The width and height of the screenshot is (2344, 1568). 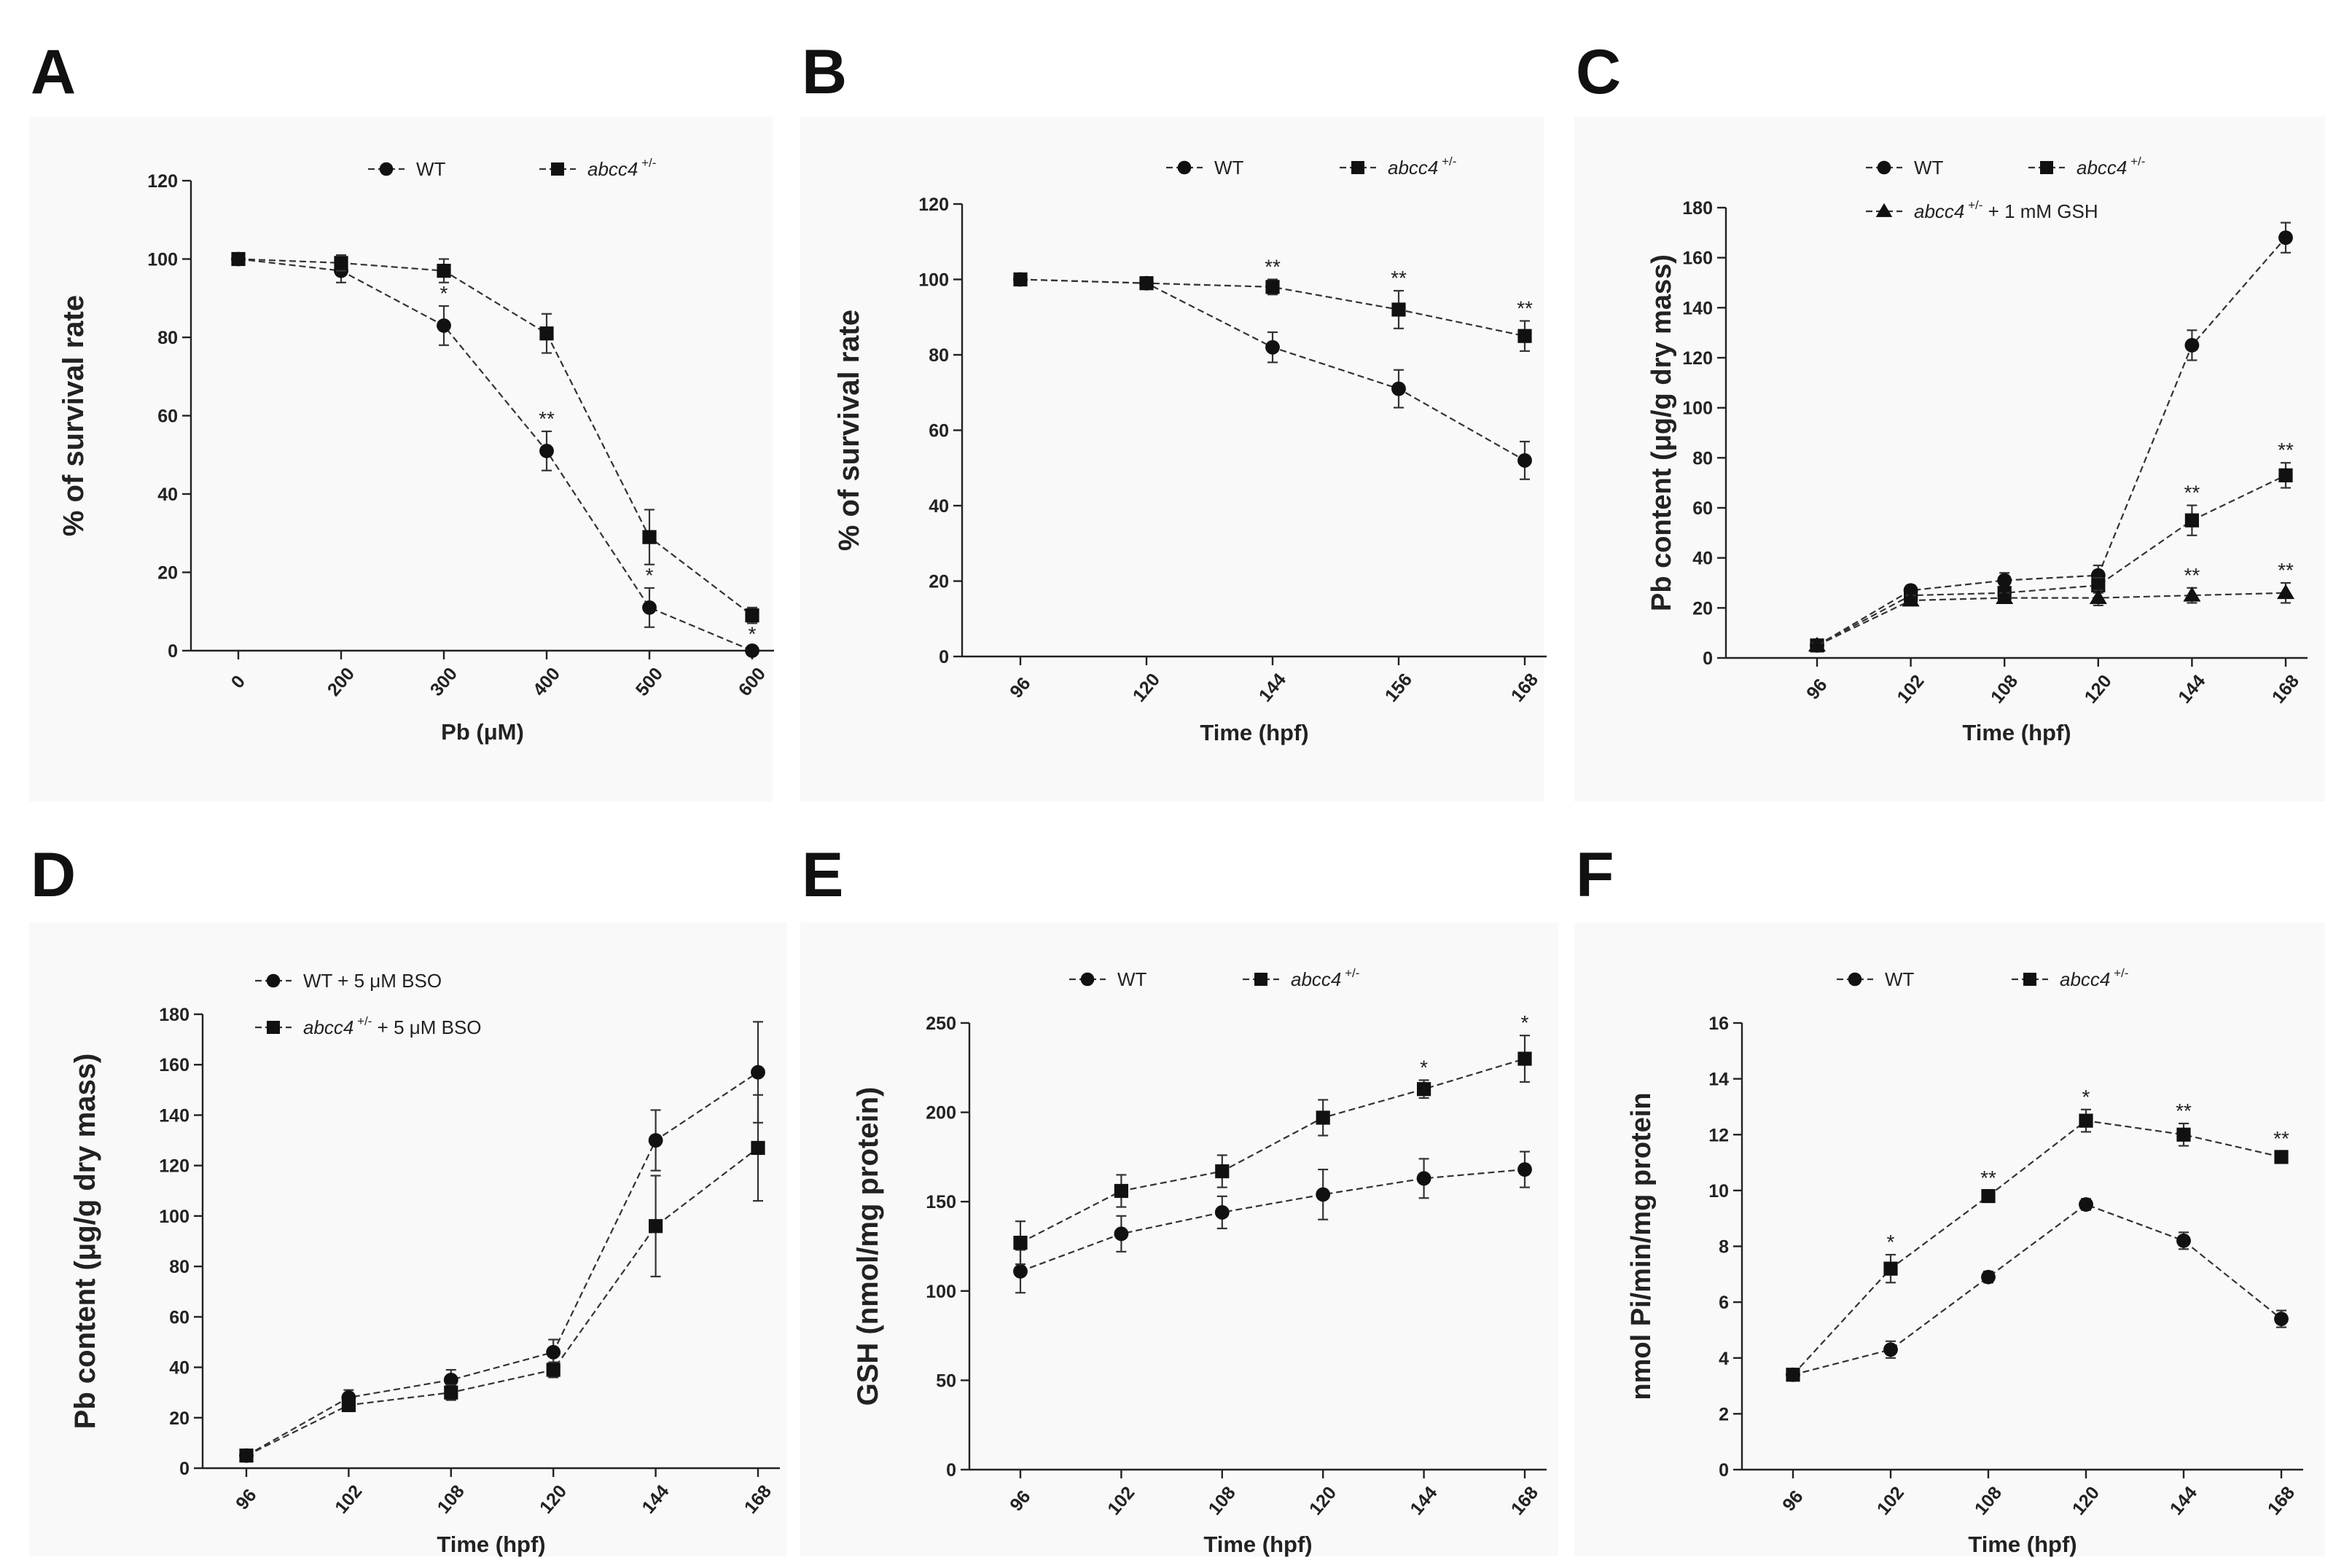 I want to click on y-tick-label: 50, so click(x=946, y=1381).